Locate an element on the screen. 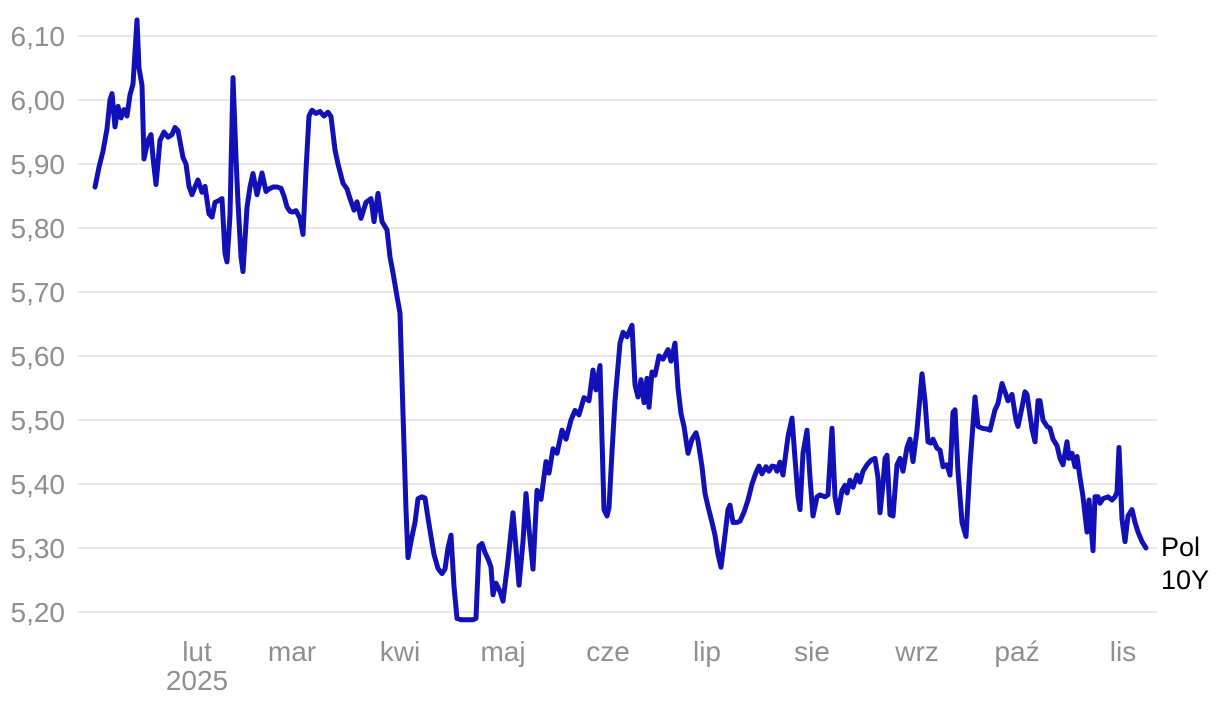  x-axis-year-label: 2025 is located at coordinates (197, 680).